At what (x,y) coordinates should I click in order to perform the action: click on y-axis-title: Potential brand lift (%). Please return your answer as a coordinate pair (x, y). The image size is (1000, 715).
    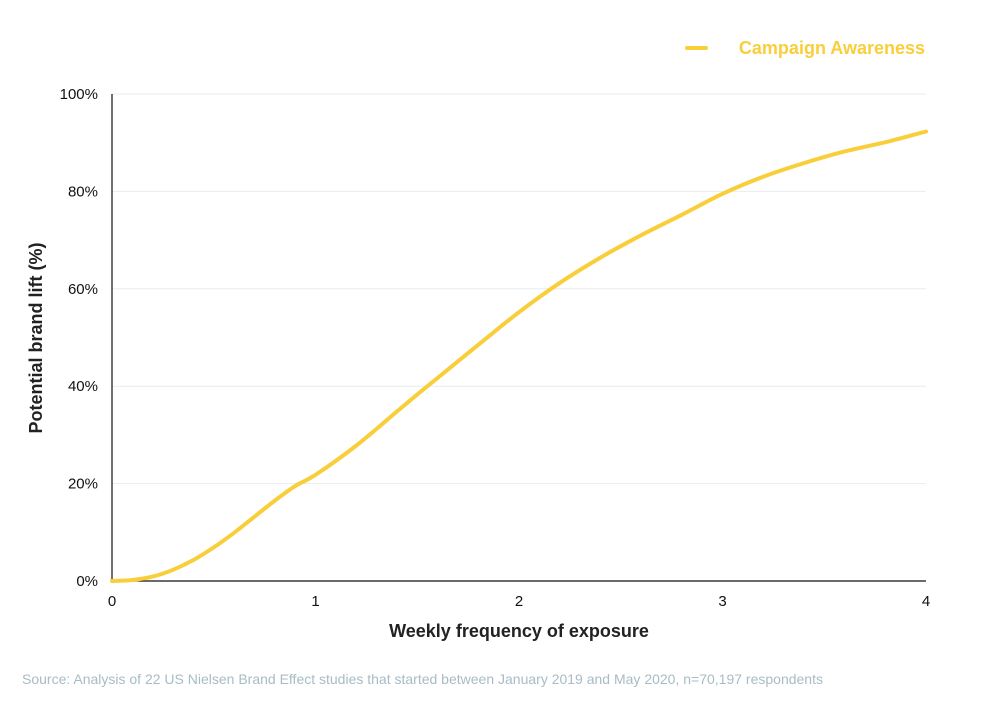
    Looking at the image, I should click on (36, 337).